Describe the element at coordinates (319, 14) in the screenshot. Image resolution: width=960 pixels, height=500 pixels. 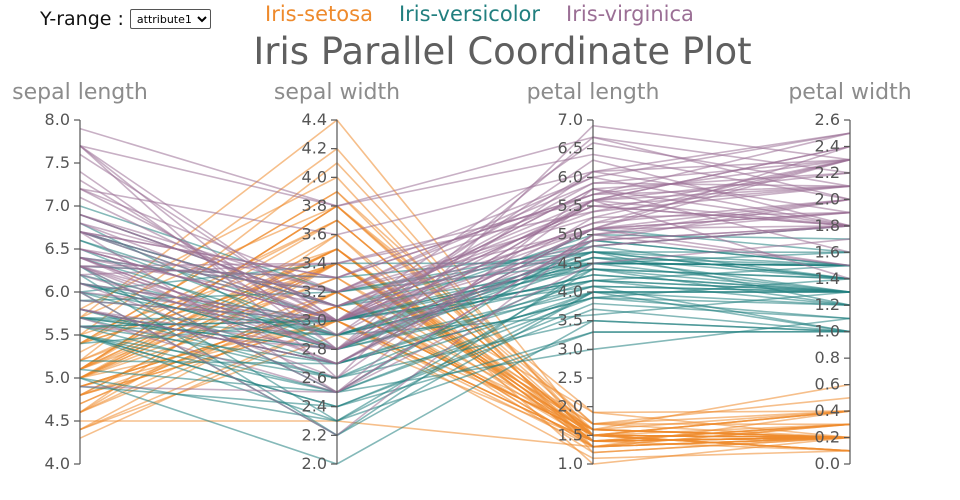
I see `legend-item-setosa: Iris-setosa` at that location.